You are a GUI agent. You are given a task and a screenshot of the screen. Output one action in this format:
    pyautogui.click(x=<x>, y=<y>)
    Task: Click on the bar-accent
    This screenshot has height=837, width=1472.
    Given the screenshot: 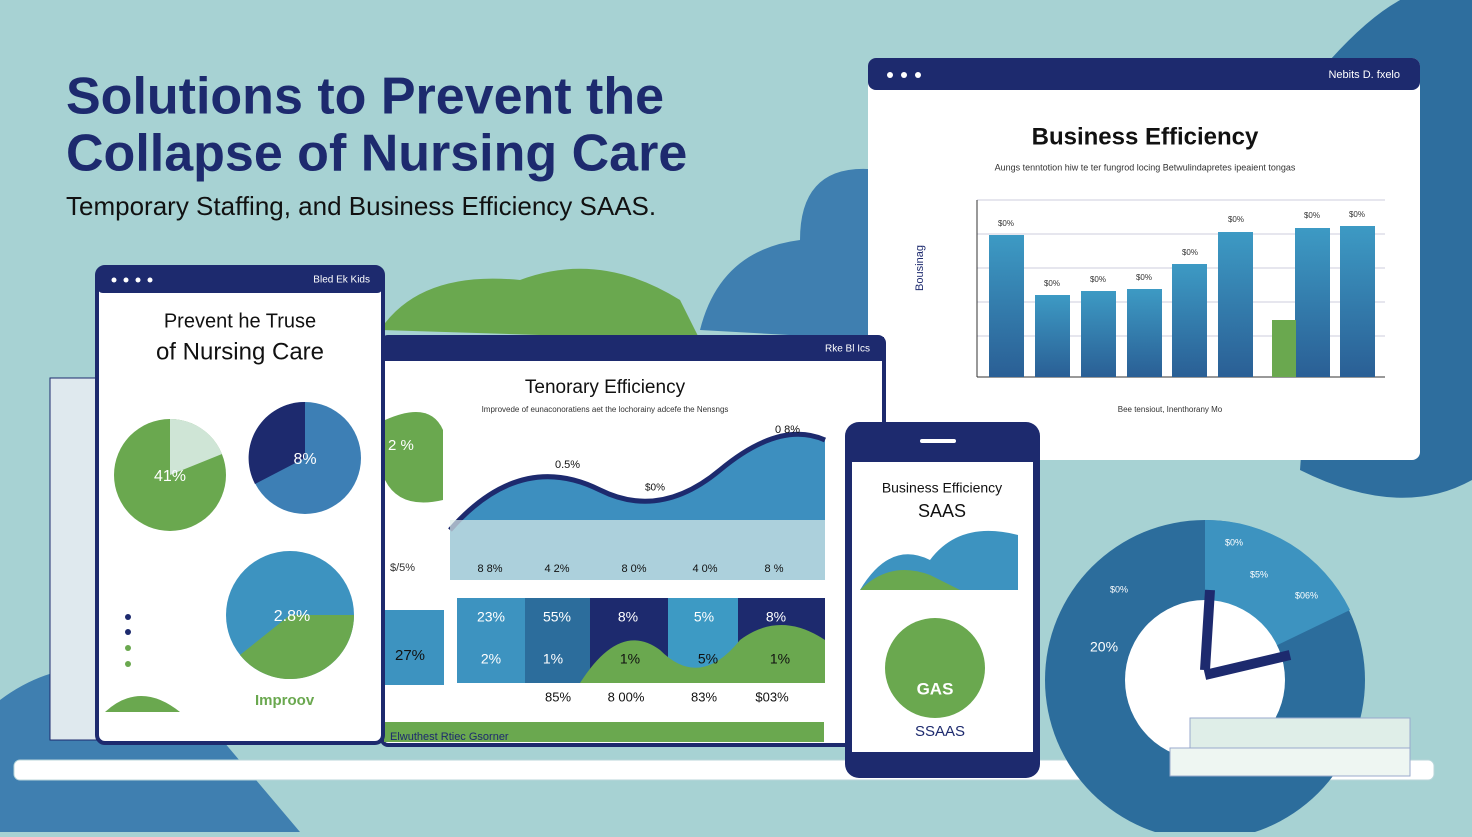 What is the action you would take?
    pyautogui.click(x=1284, y=348)
    